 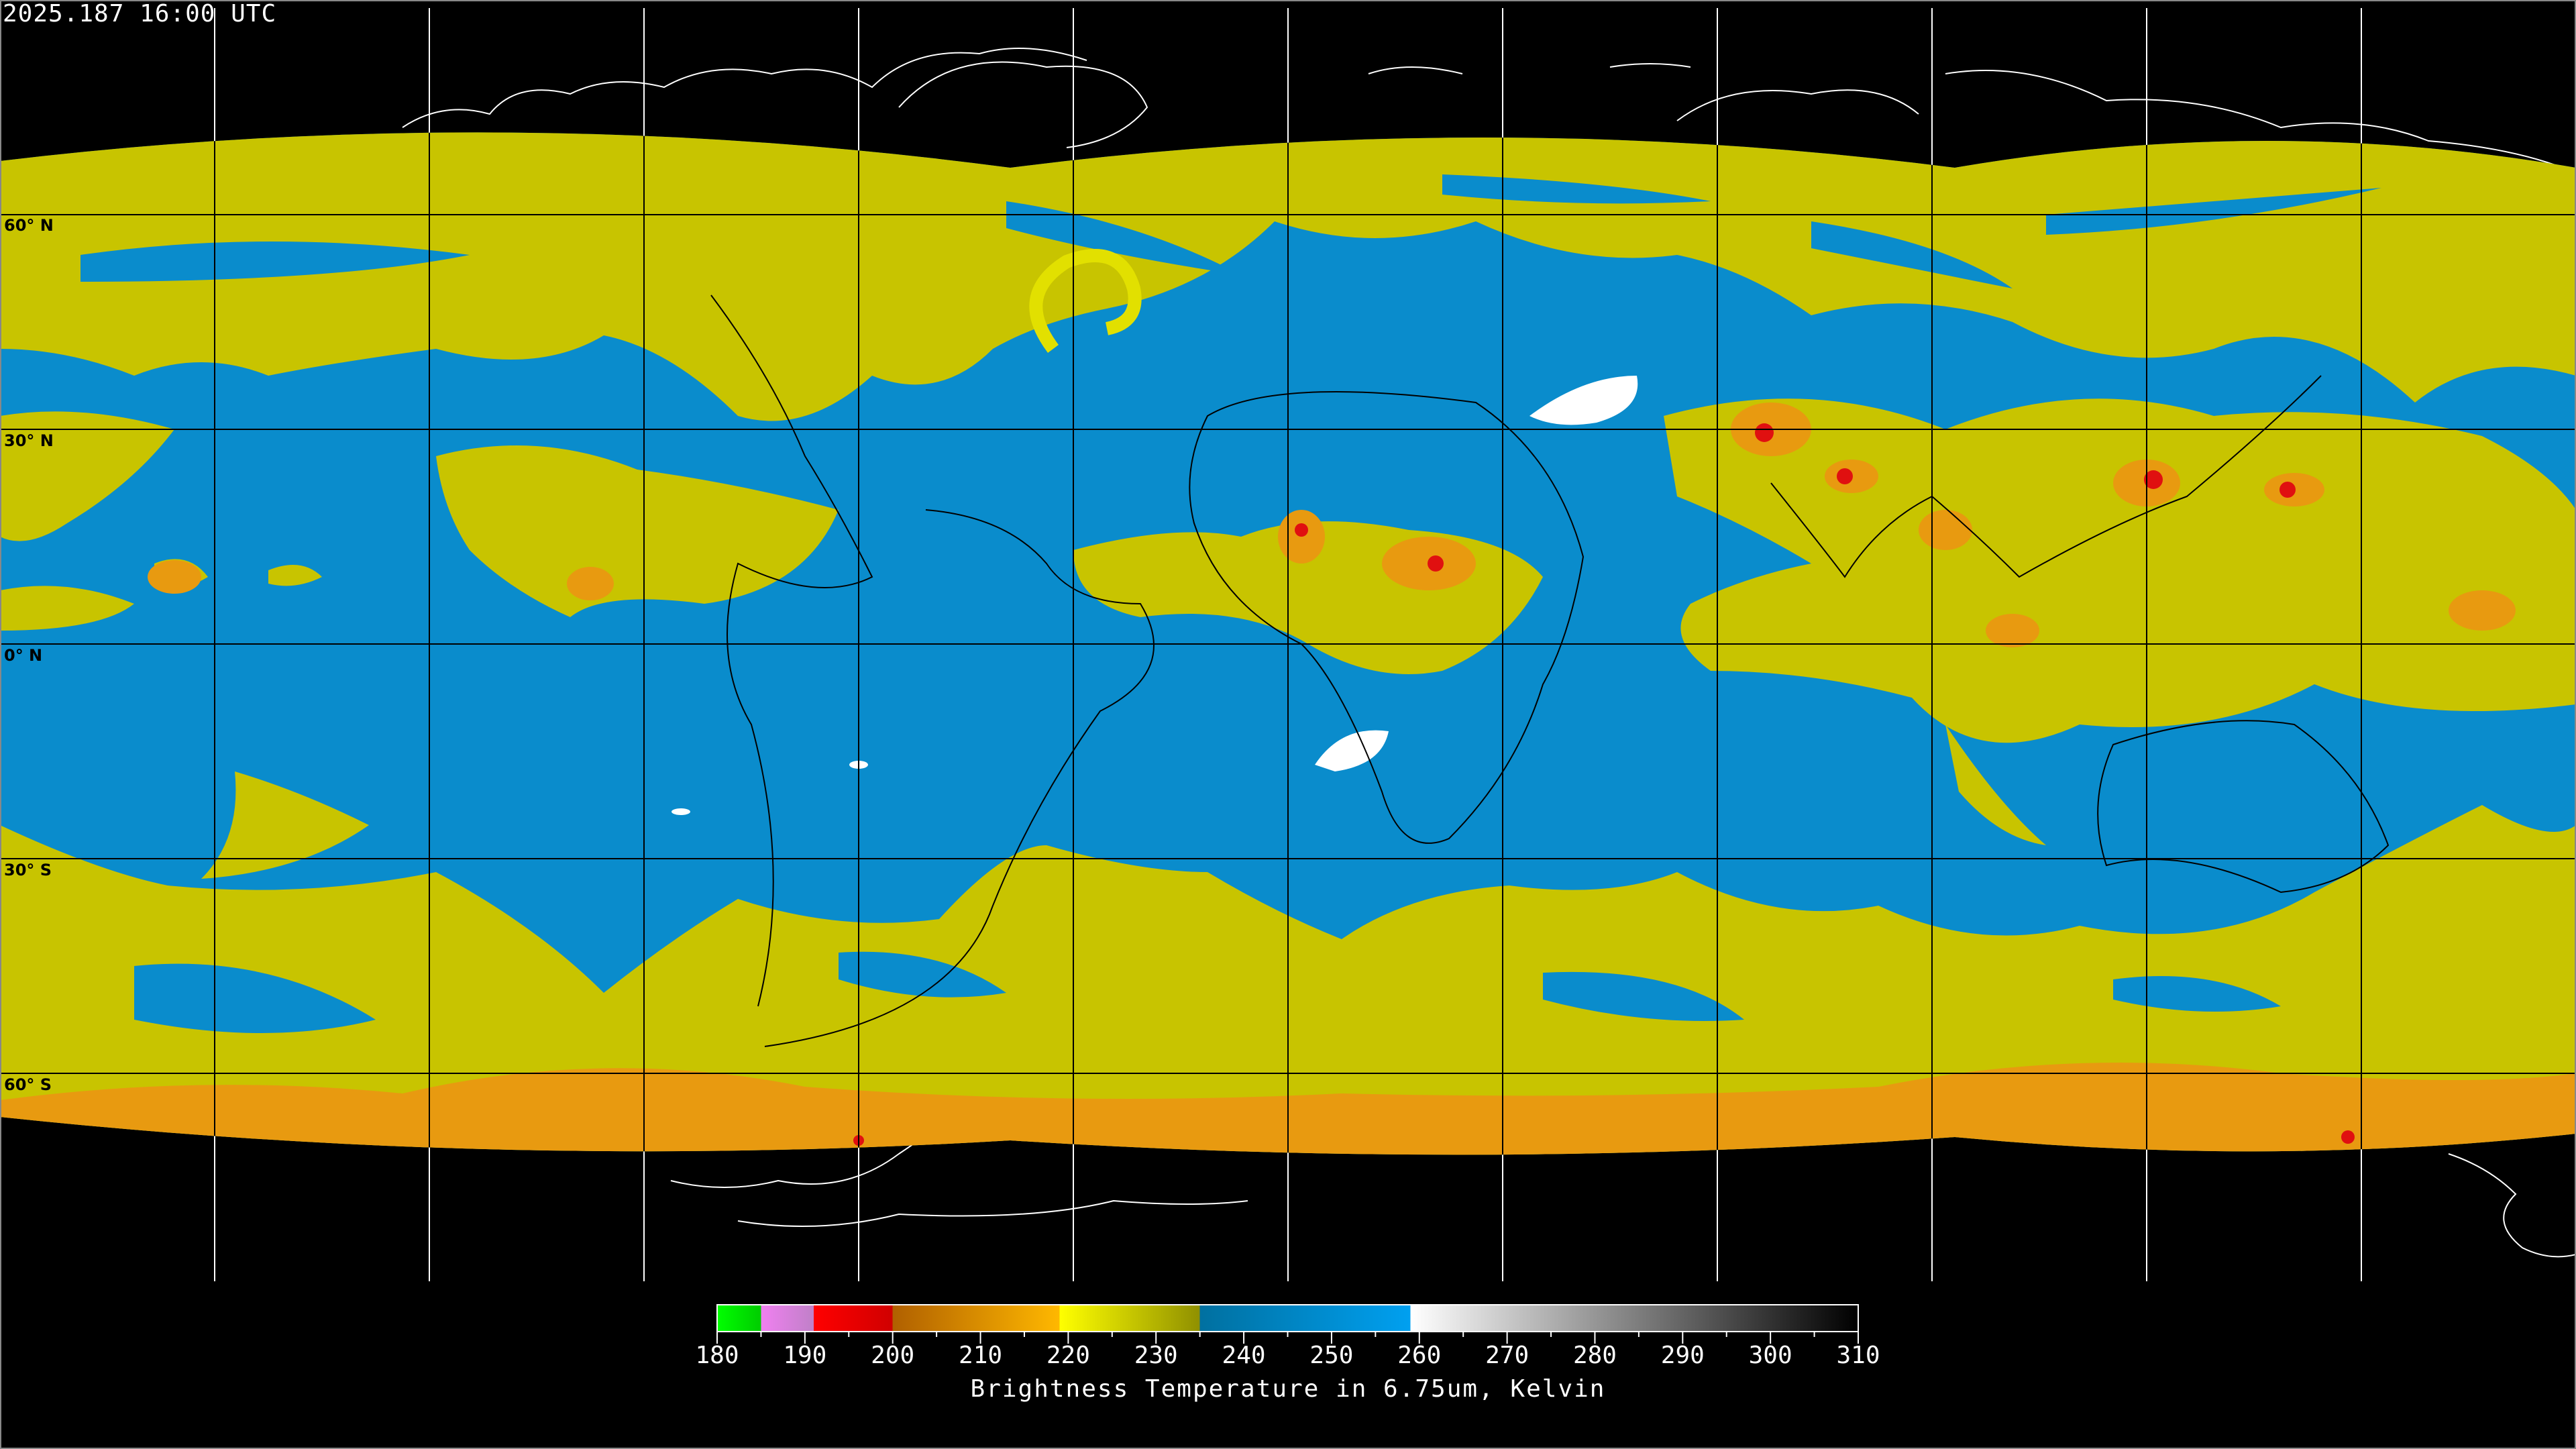 I want to click on colorbar-tick-label: 180, so click(x=717, y=1355).